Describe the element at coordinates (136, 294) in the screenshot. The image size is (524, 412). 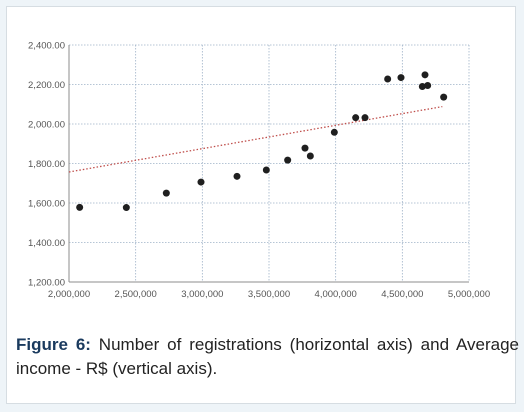
I see `x-tick-label: 2,500,000` at that location.